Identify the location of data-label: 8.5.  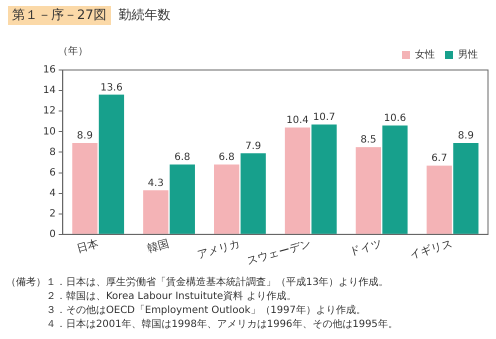
(368, 140).